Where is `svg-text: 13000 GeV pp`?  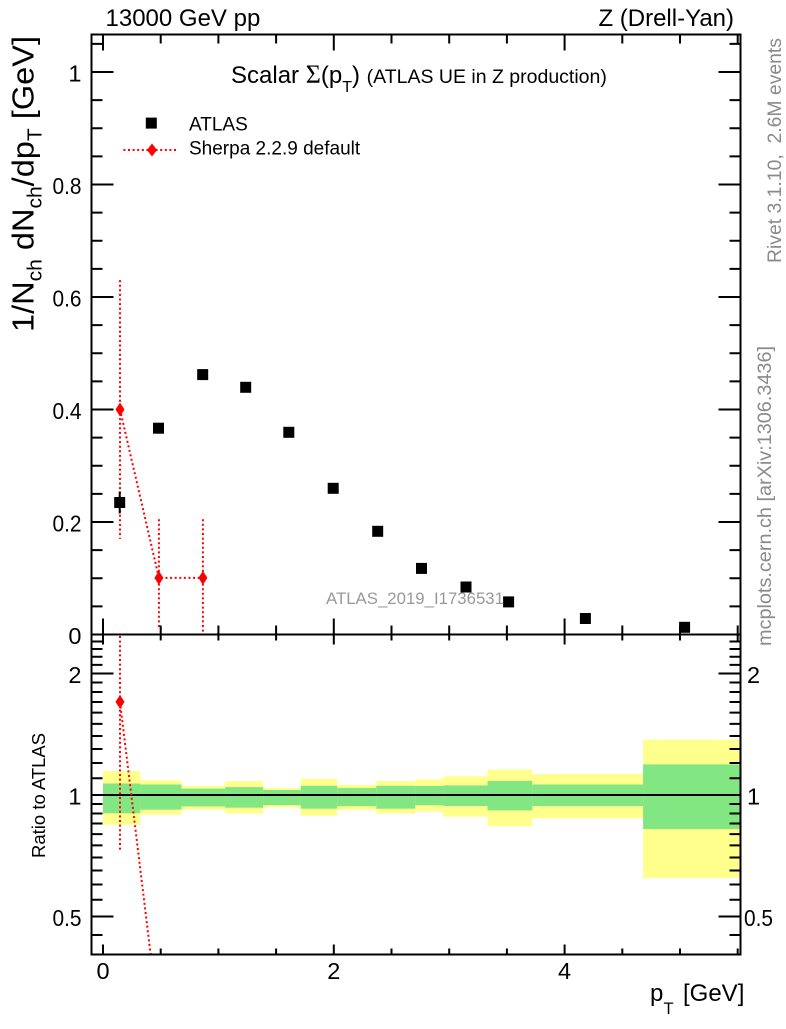
svg-text: 13000 GeV pp is located at coordinates (183, 18).